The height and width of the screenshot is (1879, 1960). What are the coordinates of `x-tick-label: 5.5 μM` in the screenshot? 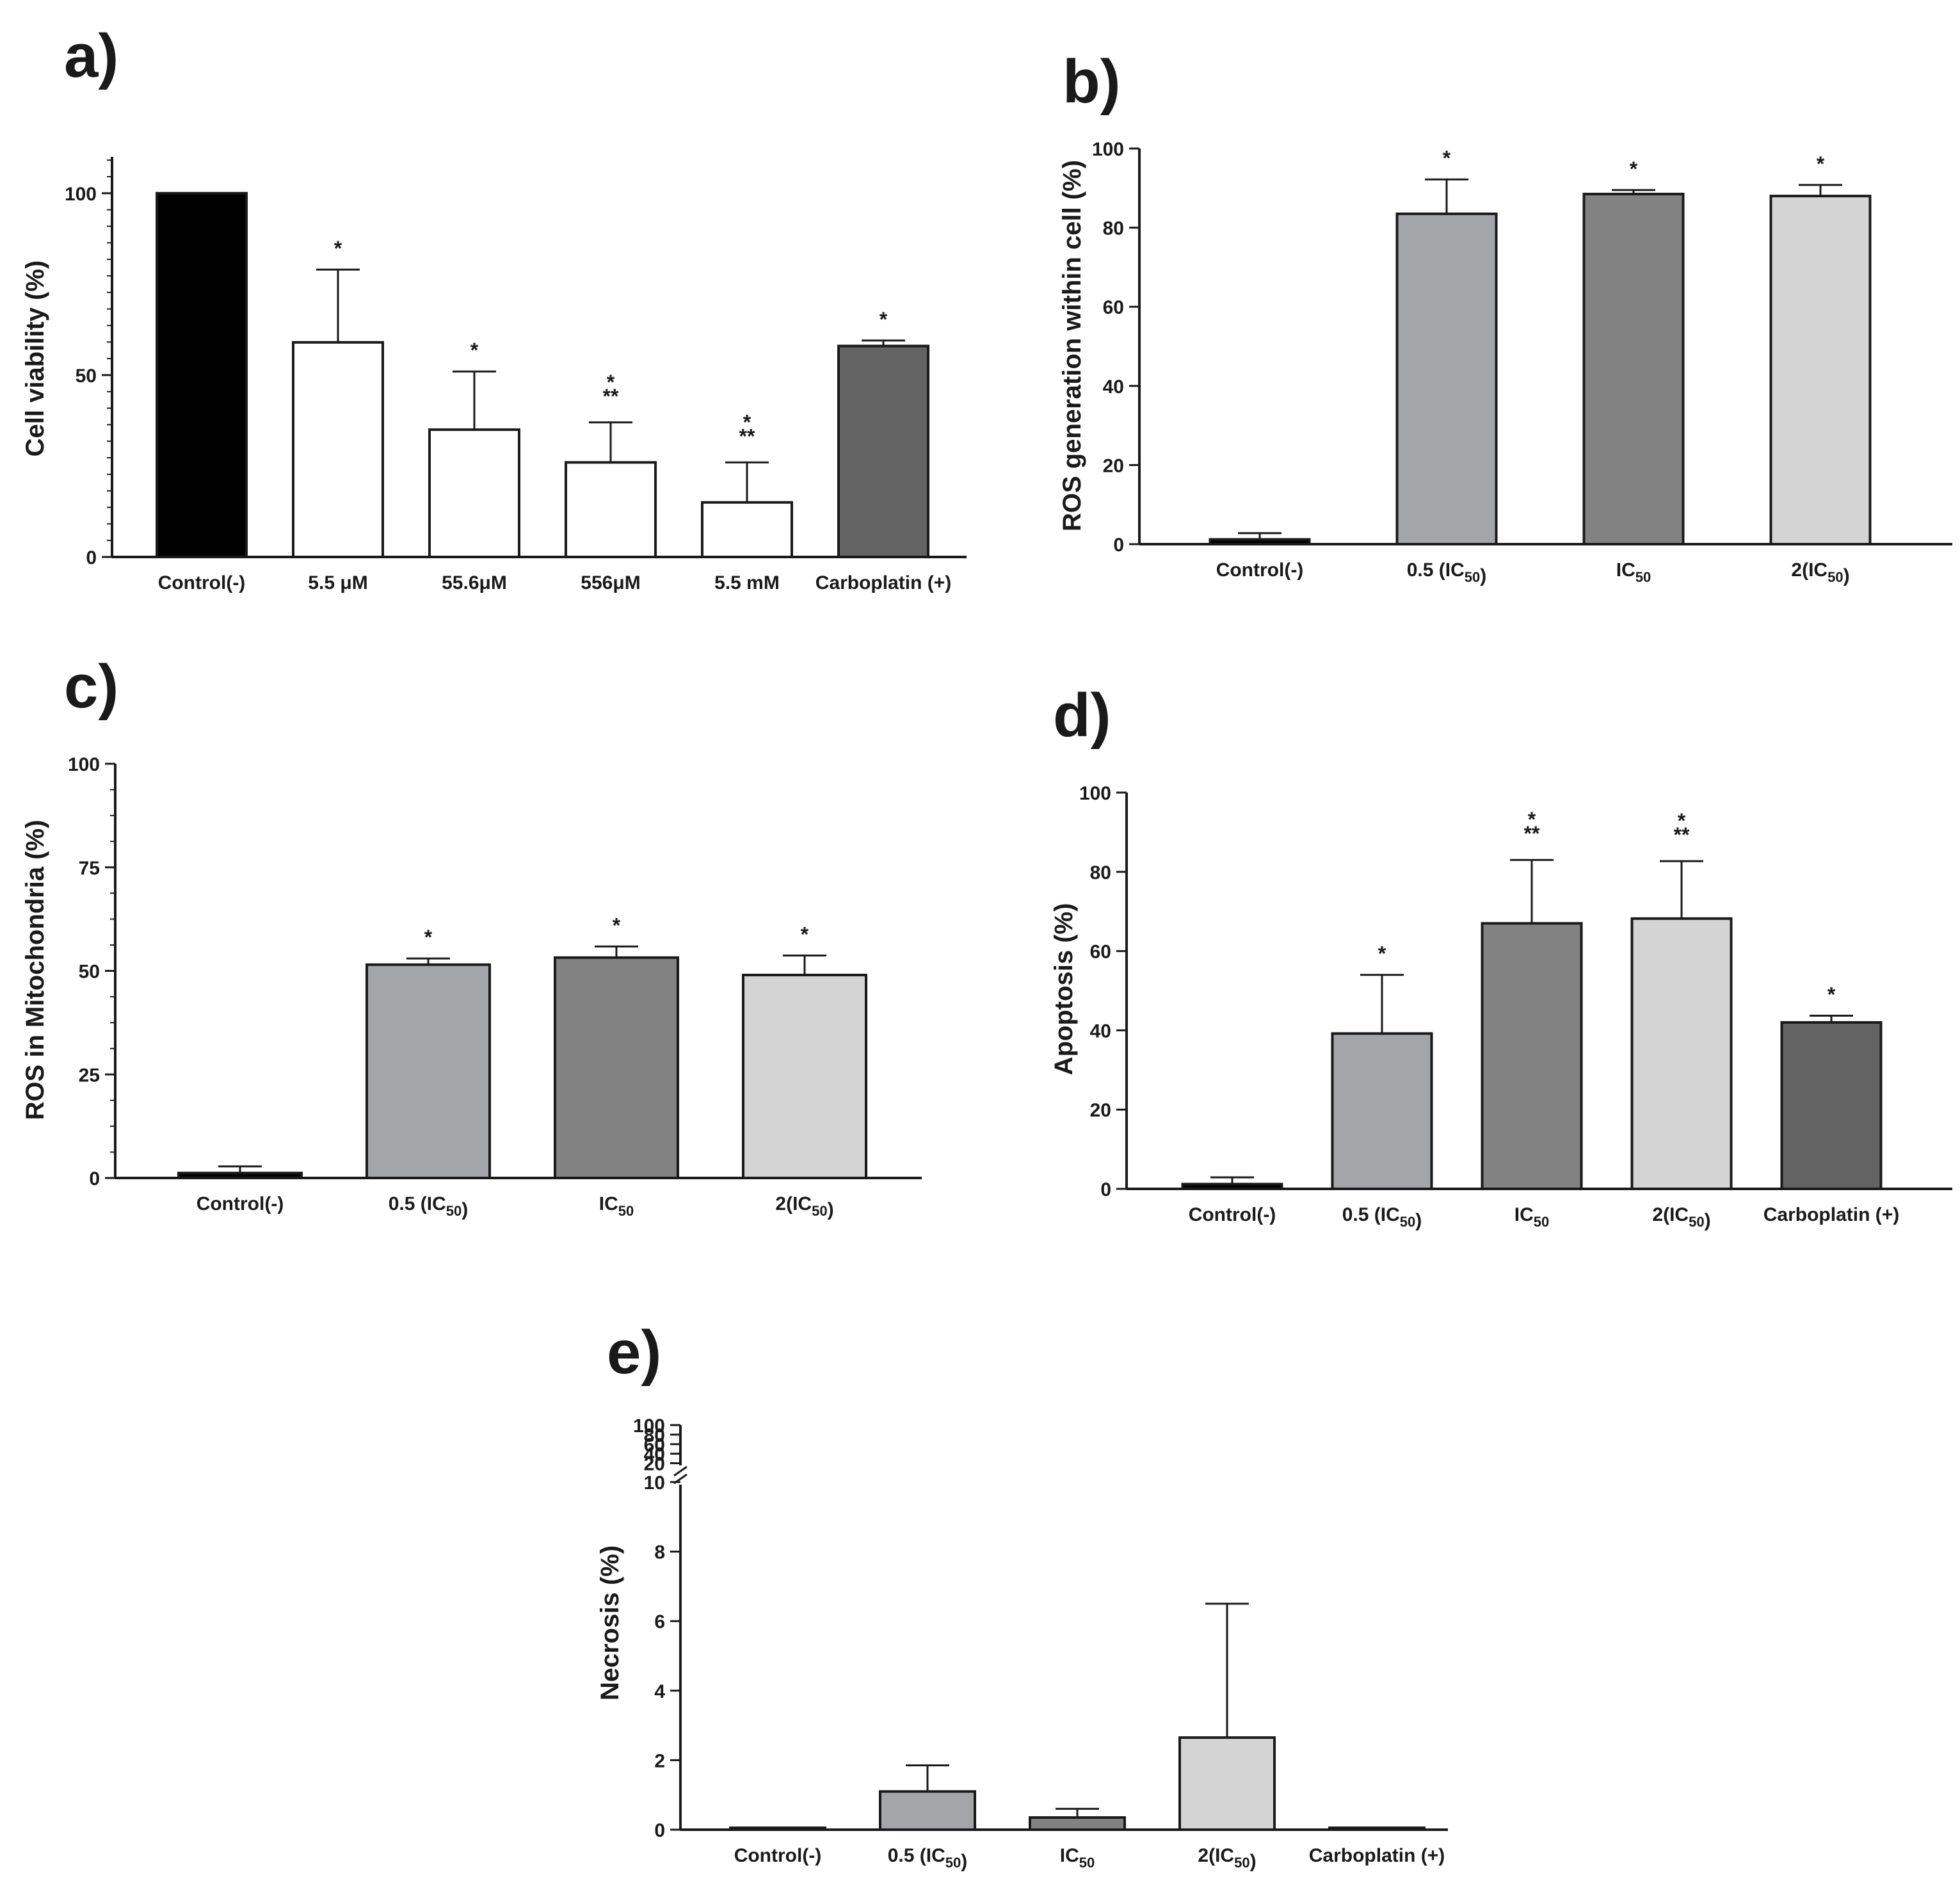 It's located at (337, 582).